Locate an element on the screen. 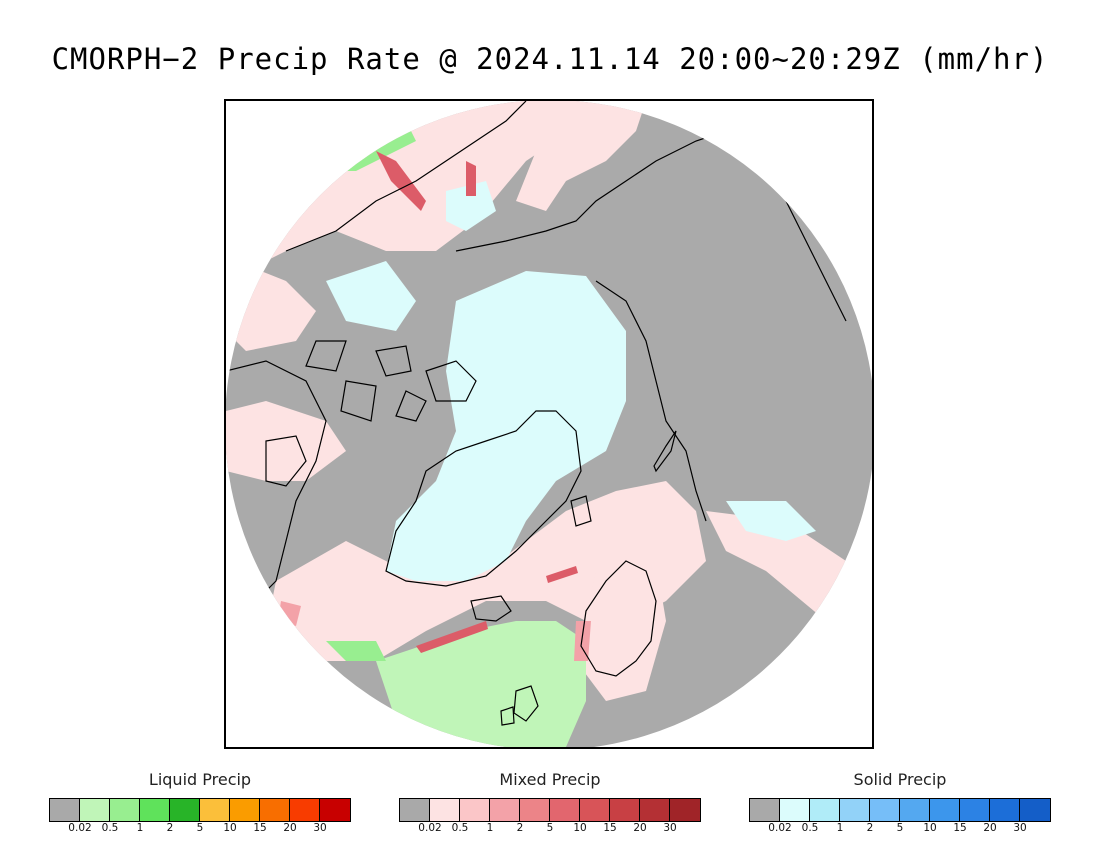  legend-liquid-precip: Liquid Precip 0.02 0.5 1 2 5 10 15 20 30 is located at coordinates (200, 805).